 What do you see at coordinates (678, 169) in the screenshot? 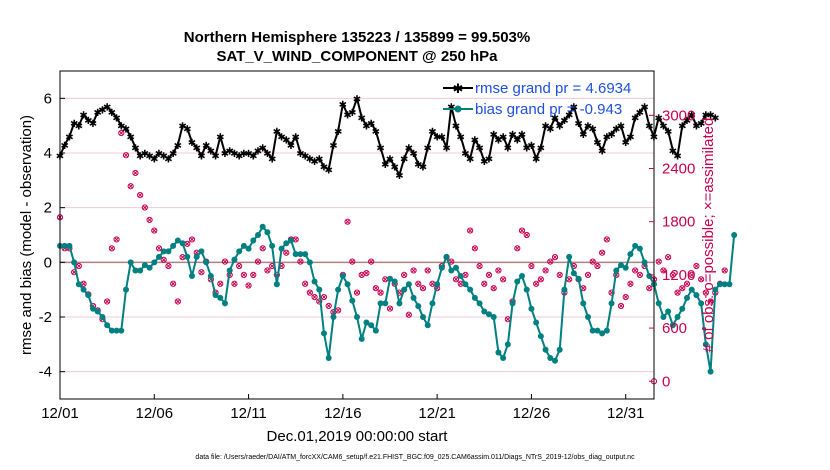
I see `y-right-tick-label: 2400` at bounding box center [678, 169].